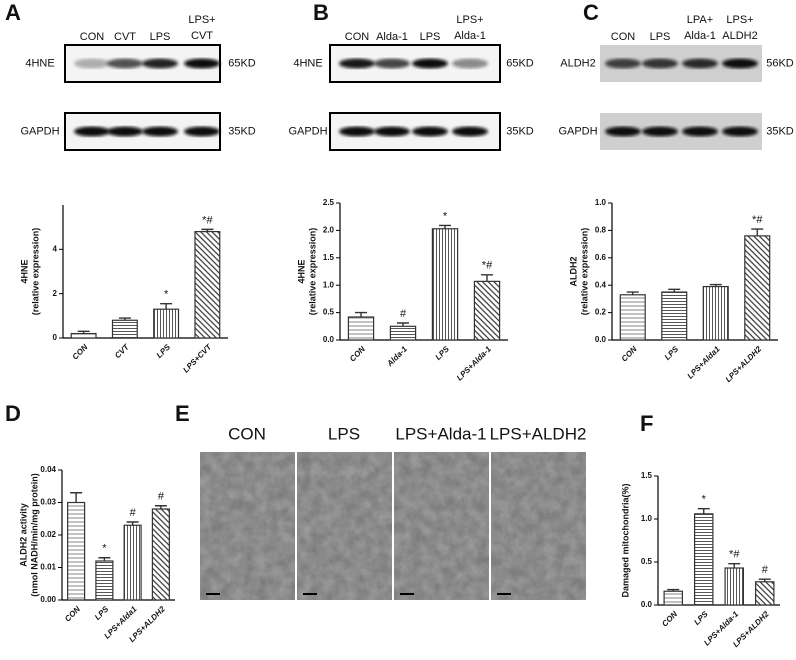 The width and height of the screenshot is (796, 660). Describe the element at coordinates (647, 518) in the screenshot. I see `y-tick-label: 1.0` at that location.